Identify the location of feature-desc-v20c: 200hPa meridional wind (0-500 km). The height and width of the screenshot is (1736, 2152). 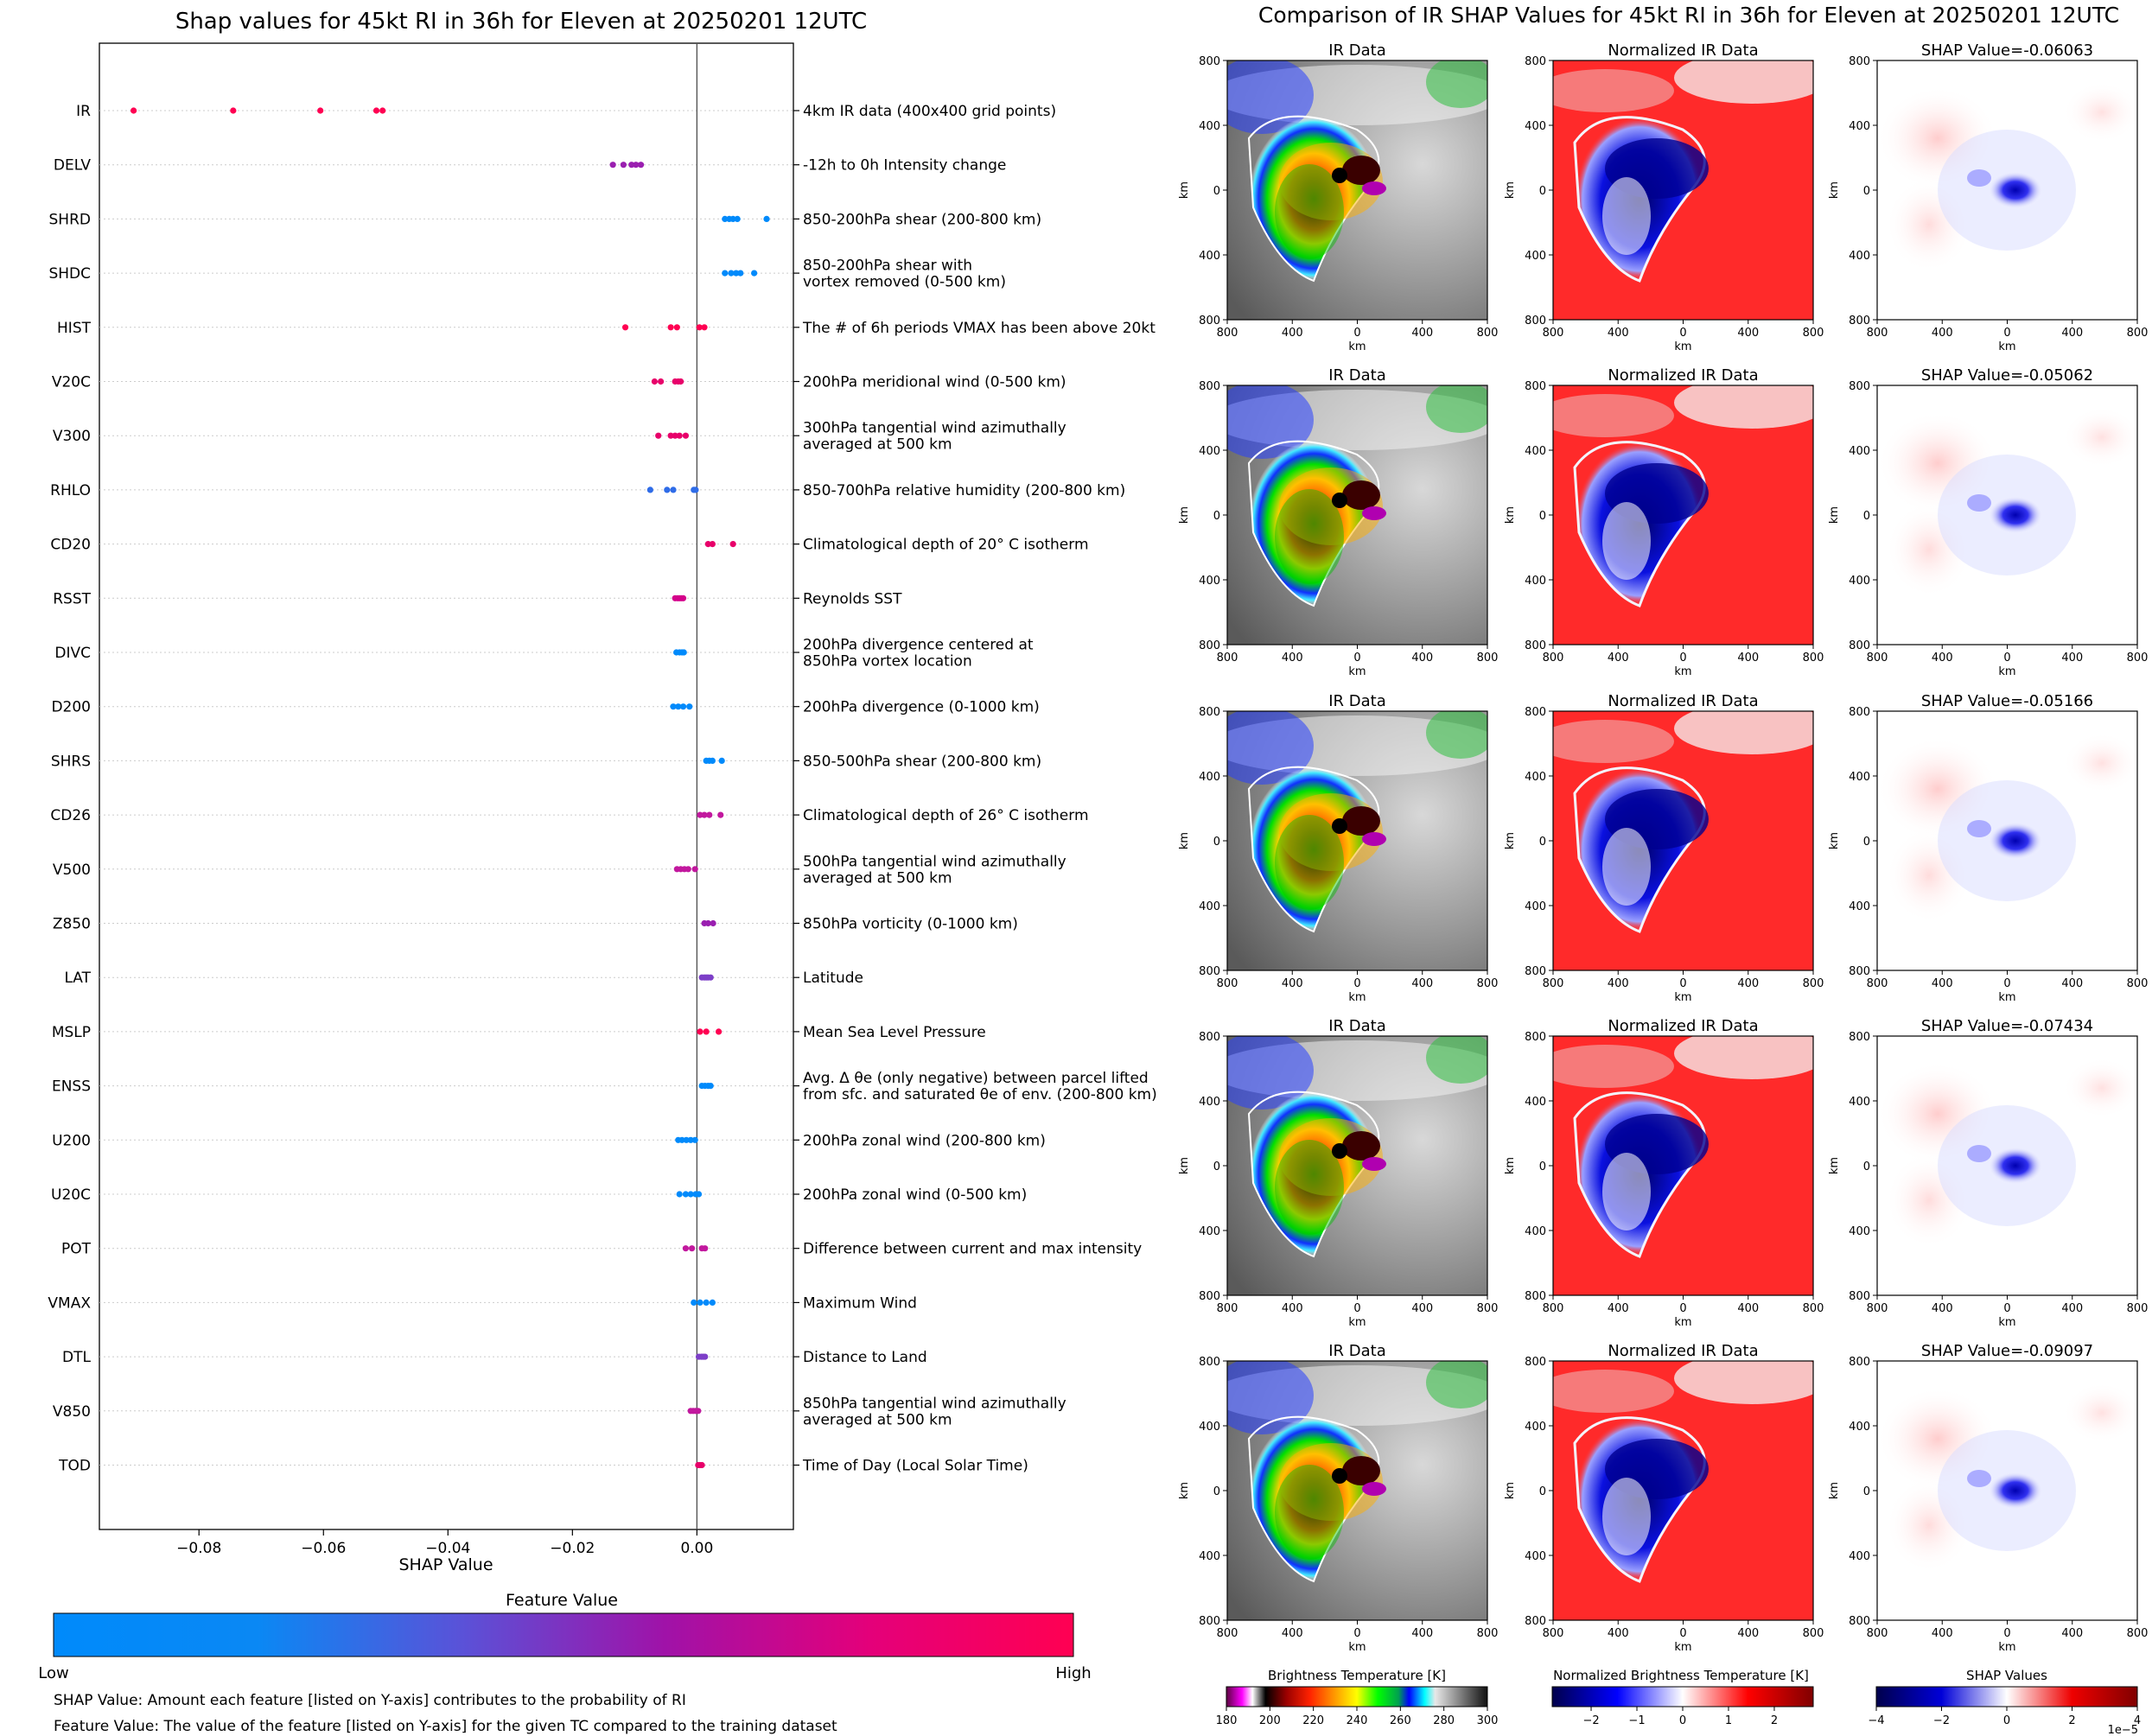
(934, 382).